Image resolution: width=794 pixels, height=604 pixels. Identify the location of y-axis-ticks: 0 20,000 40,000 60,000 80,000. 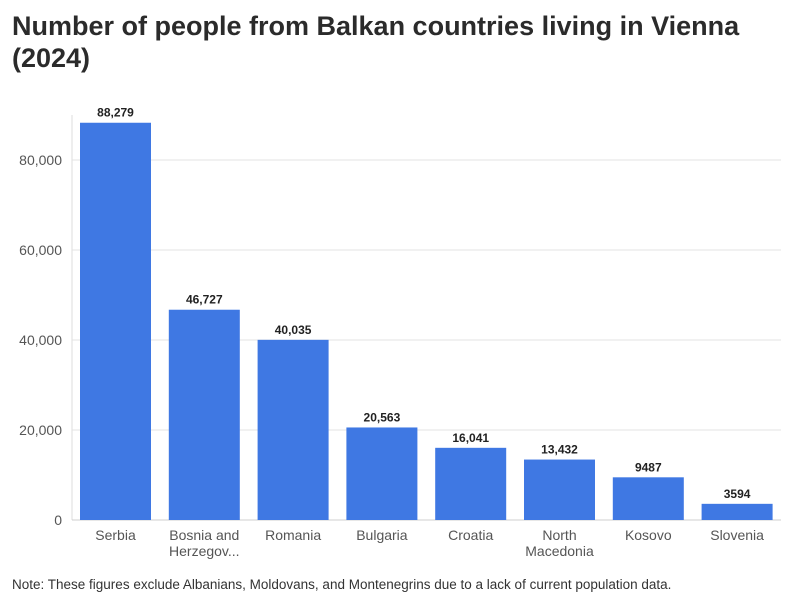
(40, 340).